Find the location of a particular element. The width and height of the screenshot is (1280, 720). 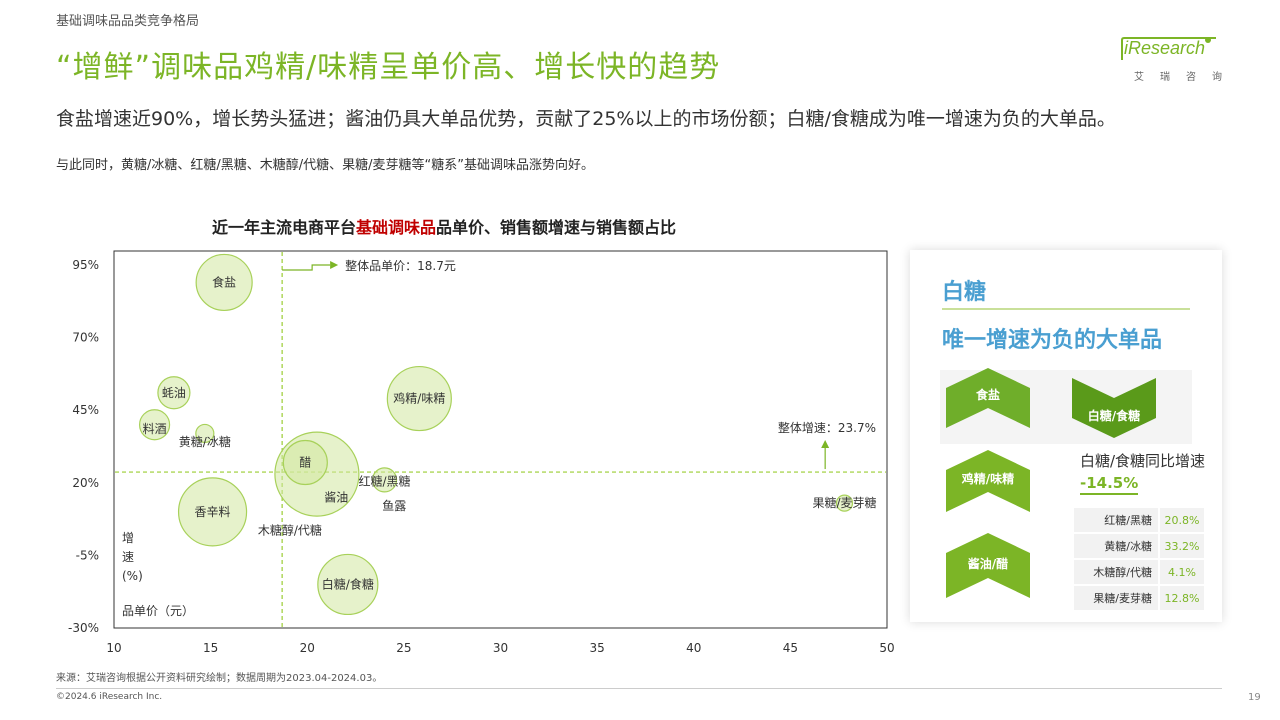

bubble-label: 食盐 is located at coordinates (224, 281).